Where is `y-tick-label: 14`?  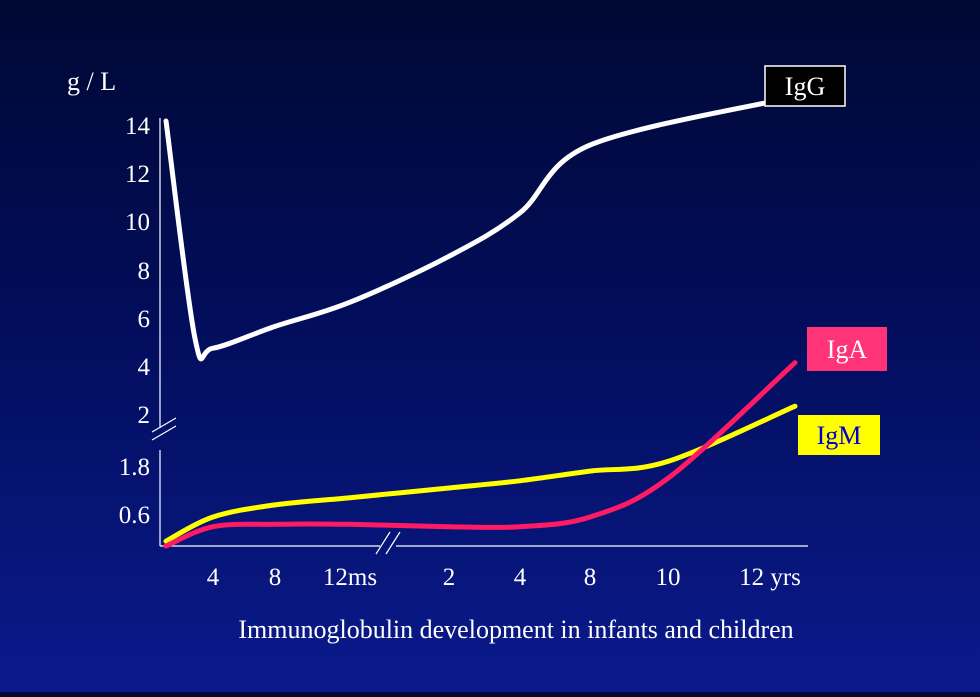 y-tick-label: 14 is located at coordinates (138, 126).